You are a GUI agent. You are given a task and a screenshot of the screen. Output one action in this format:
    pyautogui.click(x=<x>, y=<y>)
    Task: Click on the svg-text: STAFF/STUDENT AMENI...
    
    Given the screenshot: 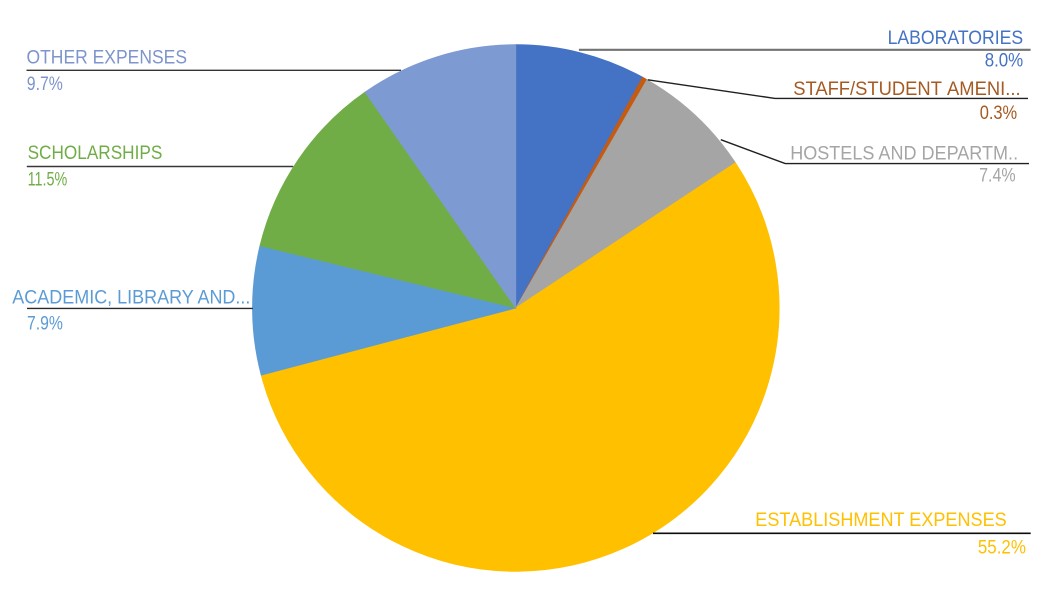 What is the action you would take?
    pyautogui.click(x=906, y=89)
    